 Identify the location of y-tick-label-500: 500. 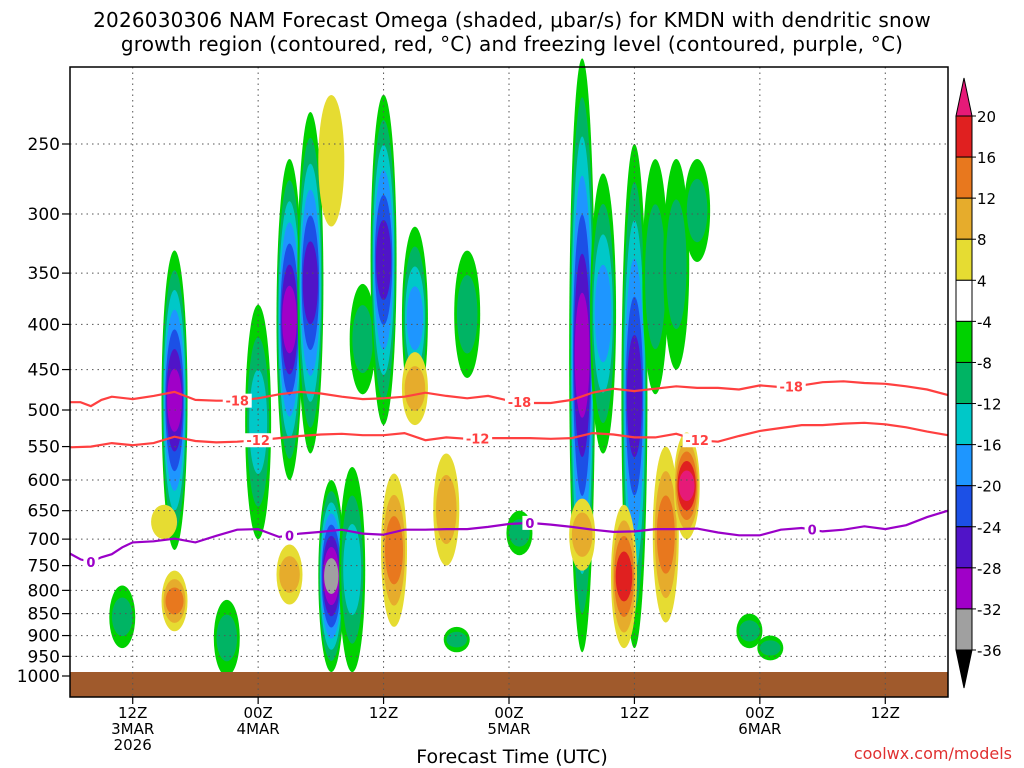
(44, 411).